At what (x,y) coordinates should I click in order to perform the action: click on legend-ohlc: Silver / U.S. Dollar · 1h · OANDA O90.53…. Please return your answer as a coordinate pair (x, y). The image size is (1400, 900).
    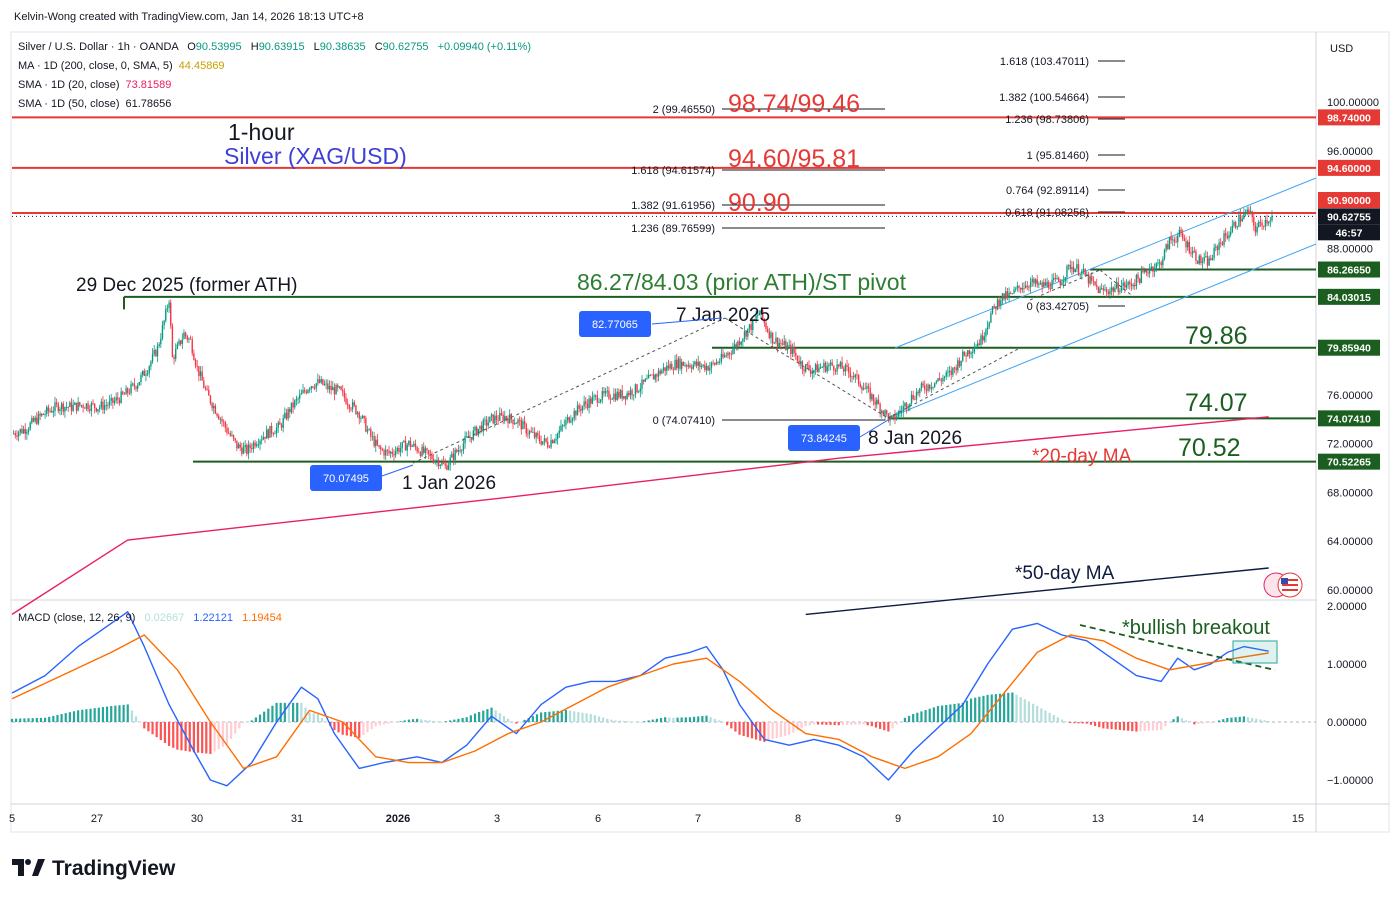
    Looking at the image, I should click on (274, 47).